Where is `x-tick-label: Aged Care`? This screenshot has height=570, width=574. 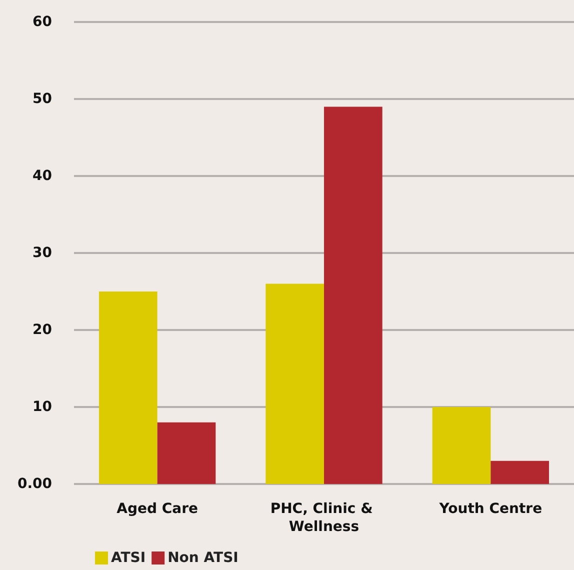
x-tick-label: Aged Care is located at coordinates (157, 509).